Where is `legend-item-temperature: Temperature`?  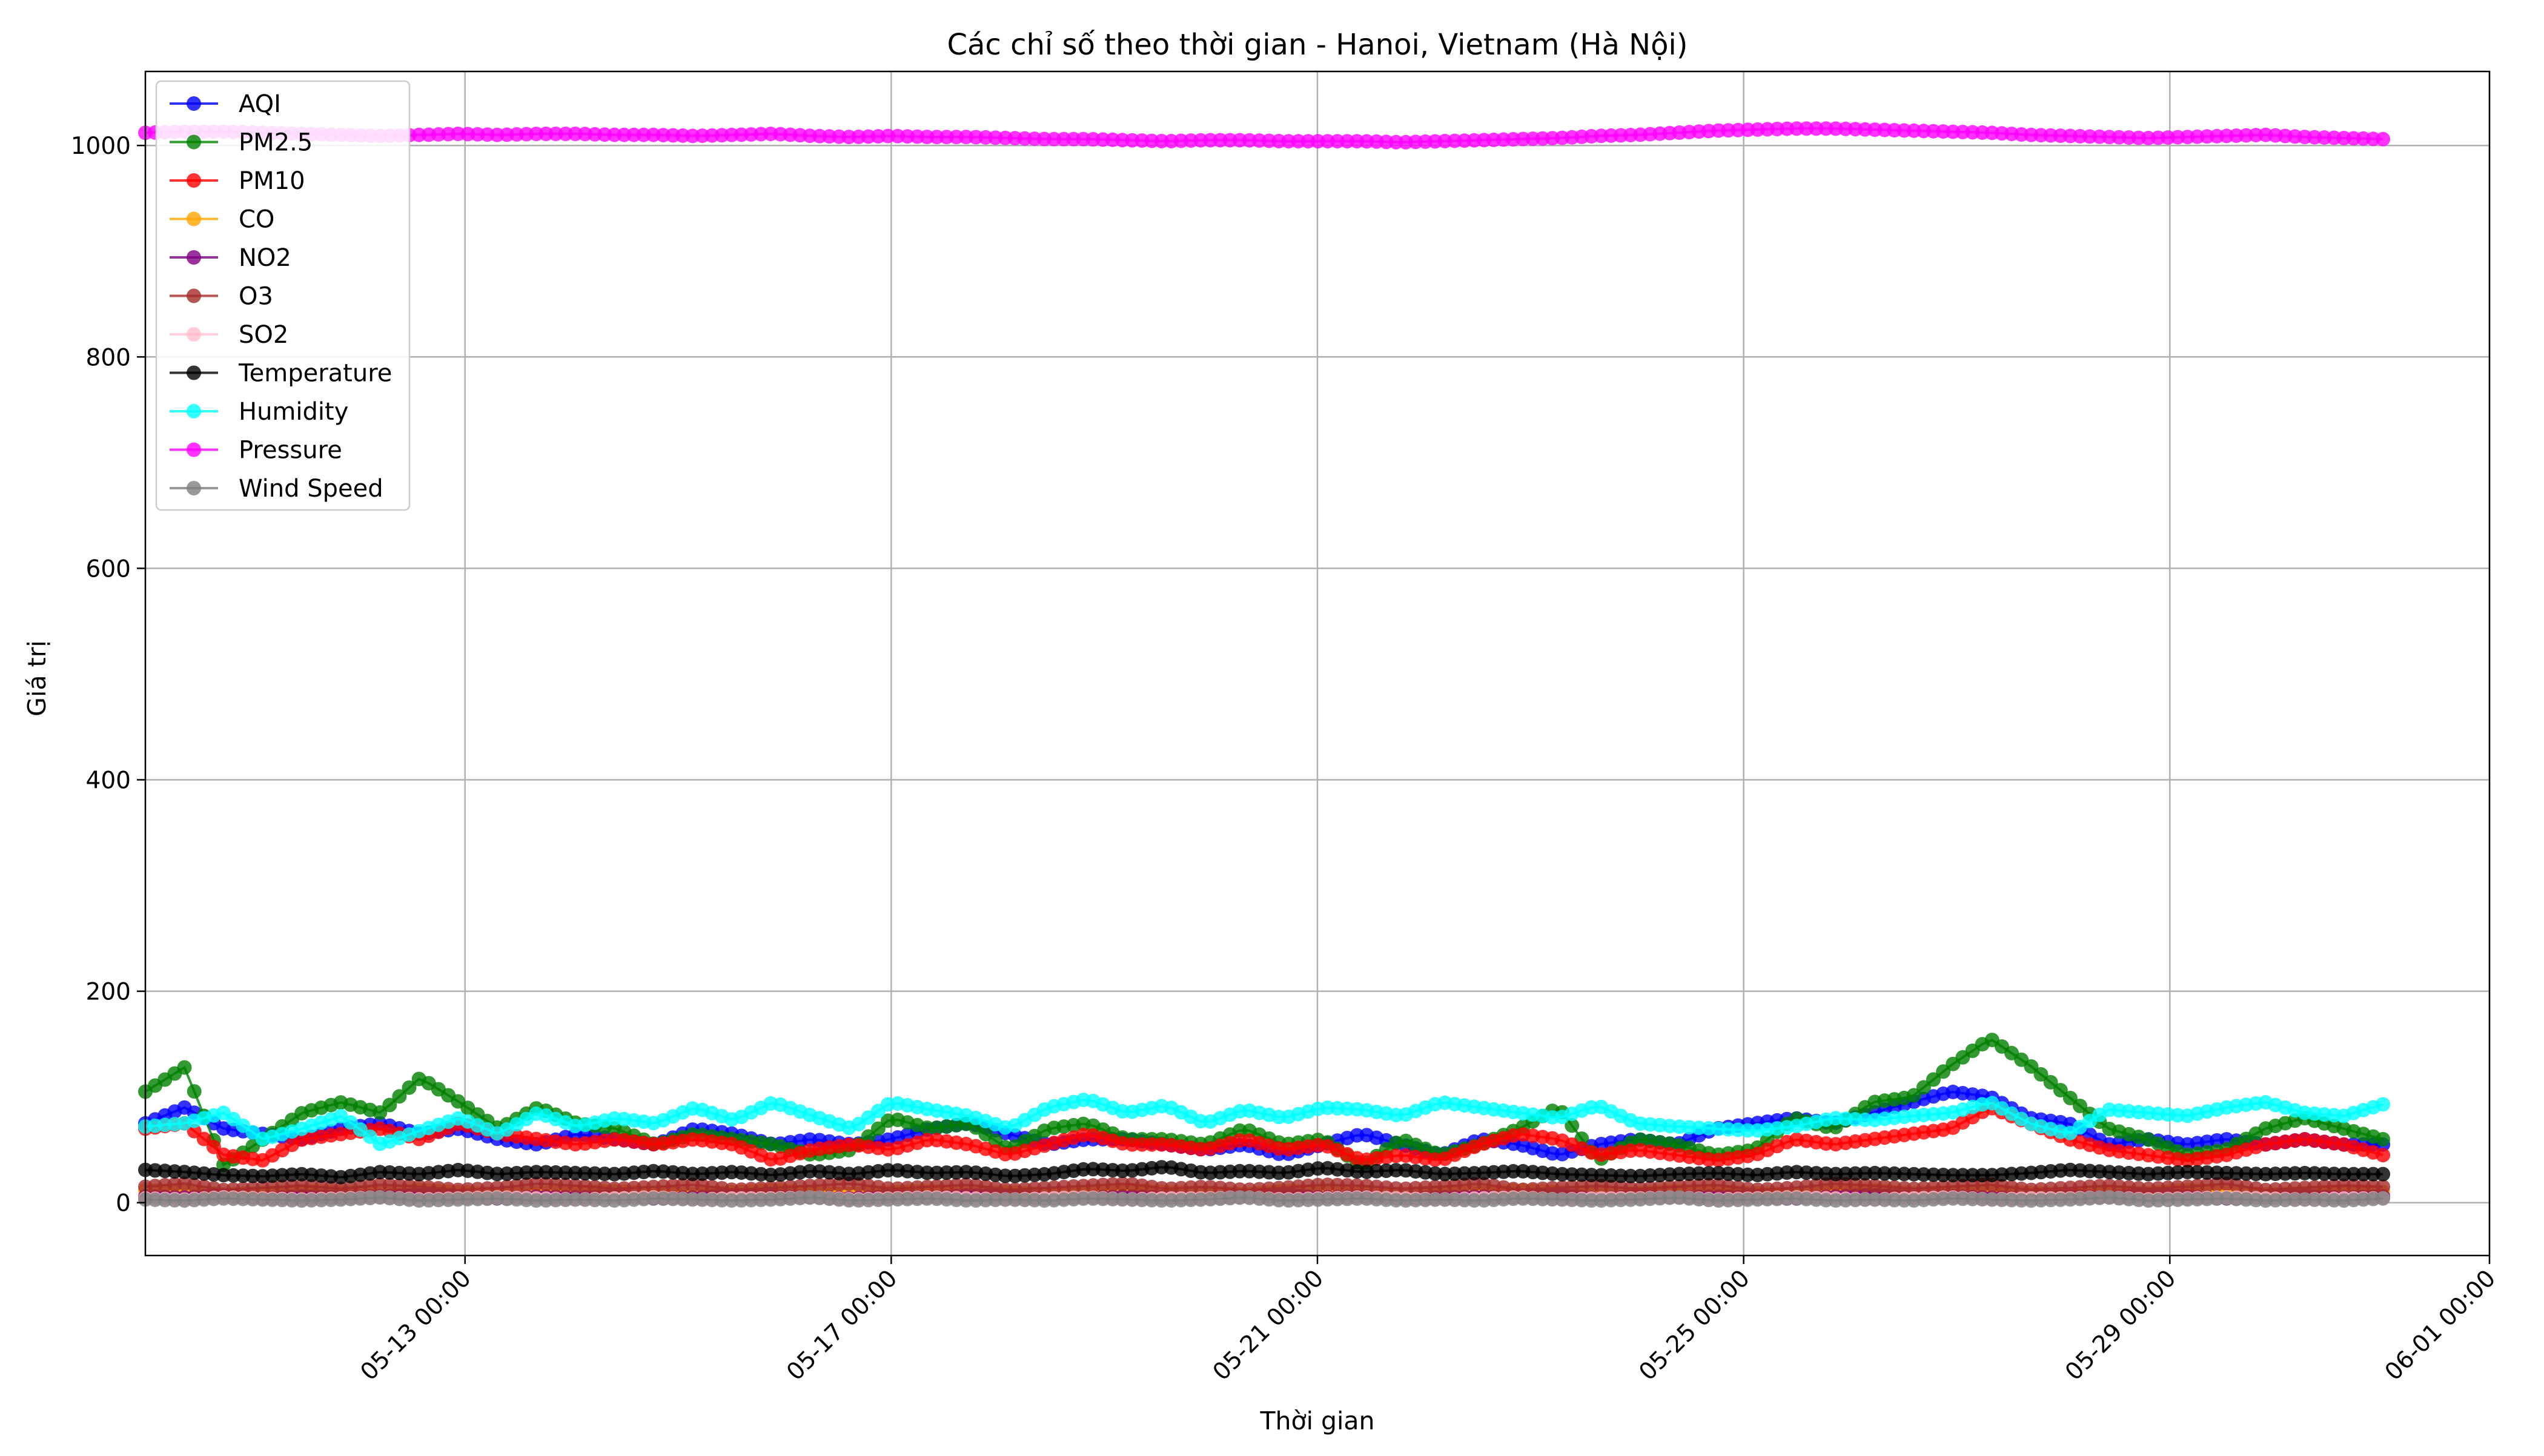 legend-item-temperature: Temperature is located at coordinates (281, 374).